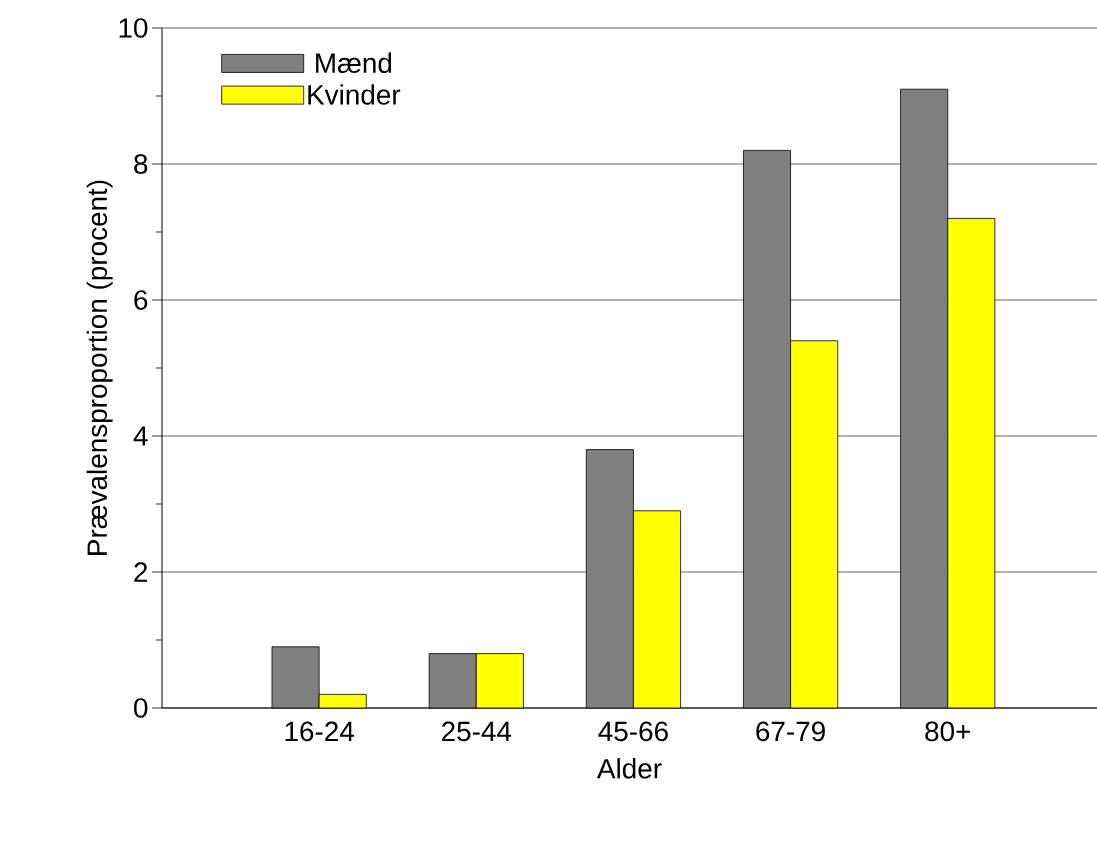  Describe the element at coordinates (99, 367) in the screenshot. I see `y-axis-title: Prævalensproportion (procent)` at that location.